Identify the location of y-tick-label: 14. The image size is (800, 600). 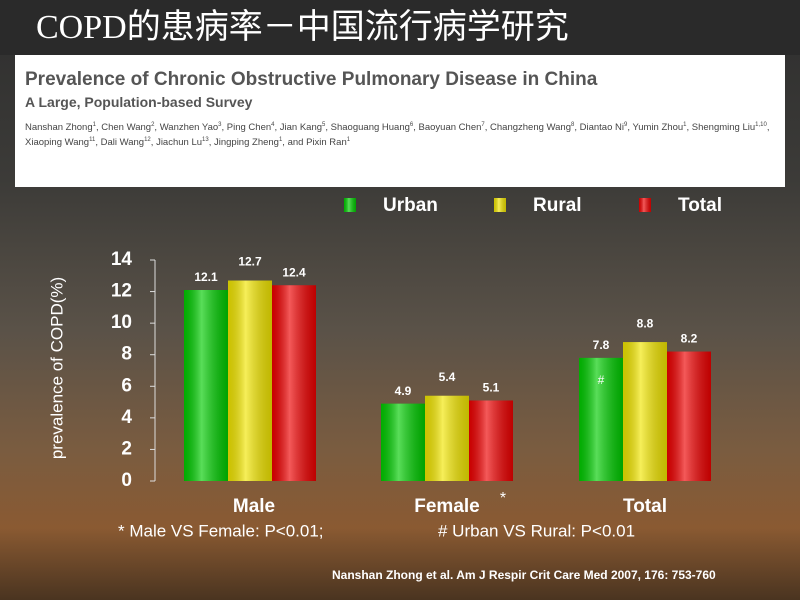
(122, 259).